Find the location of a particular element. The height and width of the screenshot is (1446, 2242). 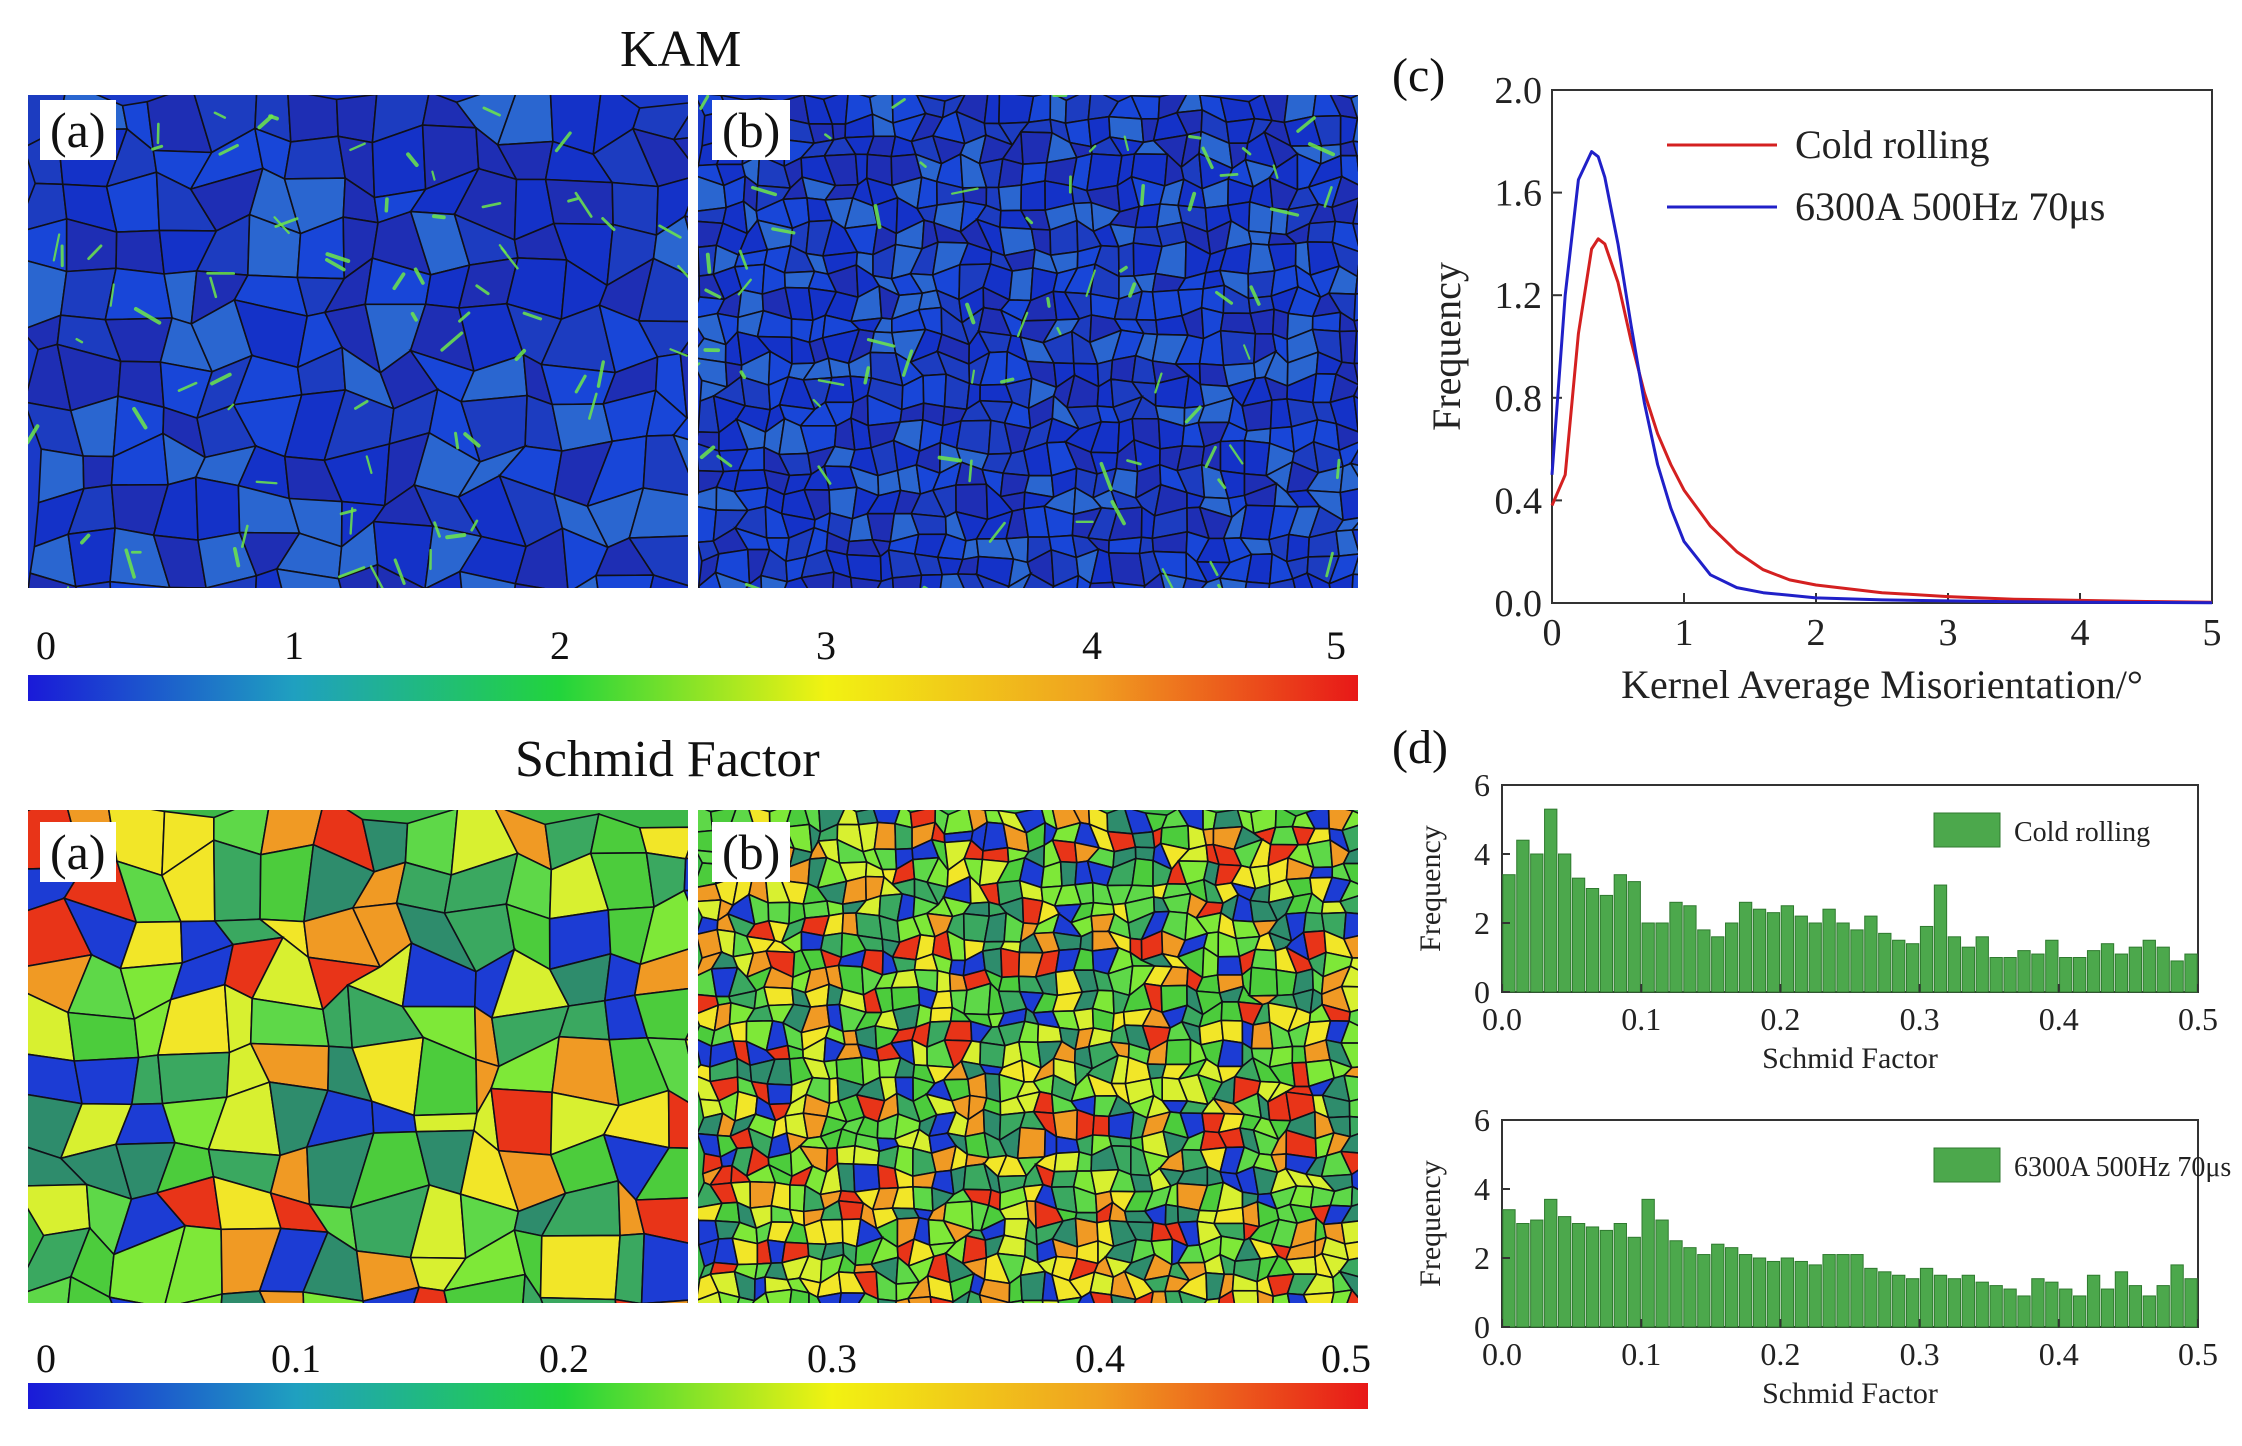

x-tick-label: 0 is located at coordinates (1552, 633).